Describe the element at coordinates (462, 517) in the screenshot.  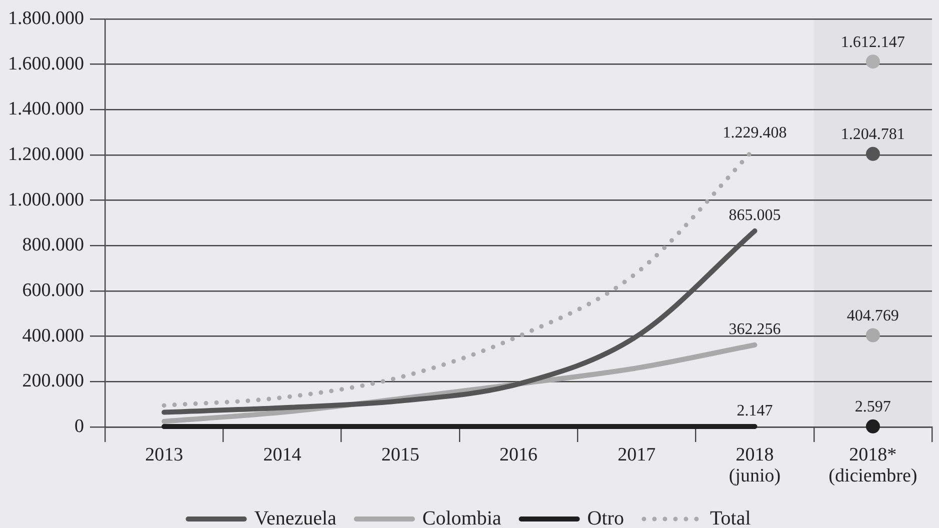
I see `legend-label: Colombia` at that location.